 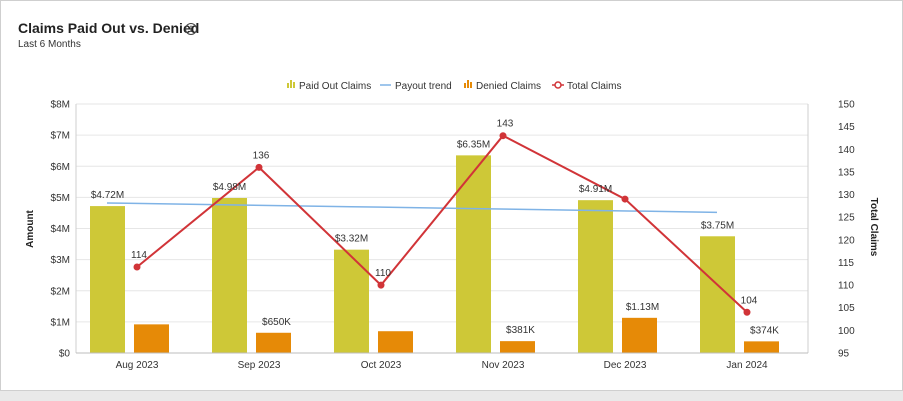 I want to click on y-tick-label: $8M, so click(x=60, y=105).